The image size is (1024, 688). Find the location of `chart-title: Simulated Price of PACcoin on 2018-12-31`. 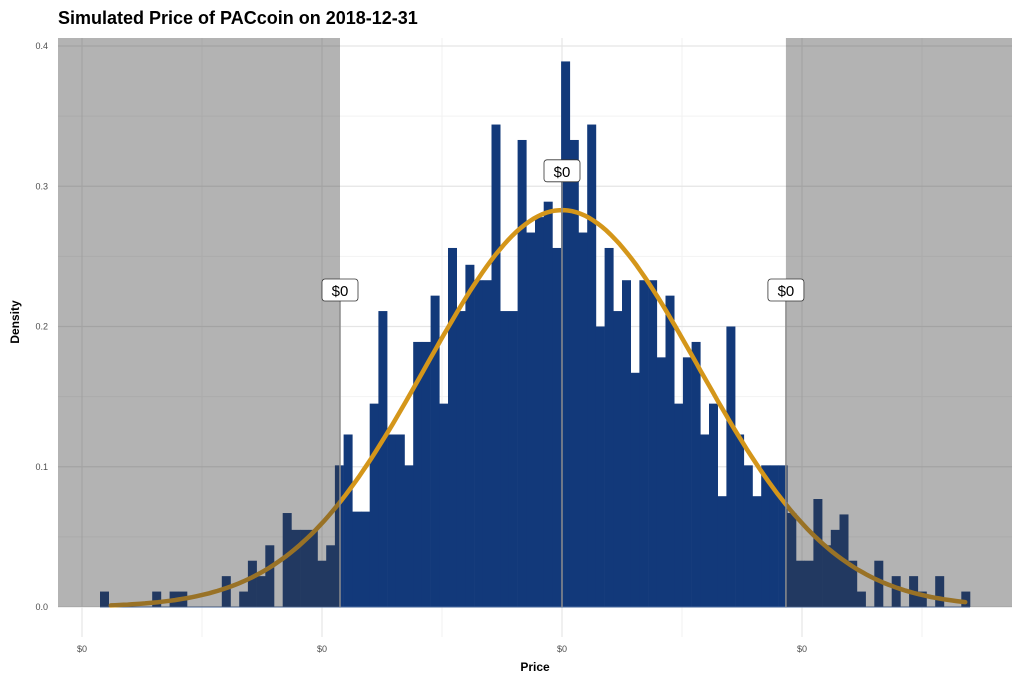

chart-title: Simulated Price of PACcoin on 2018-12-31 is located at coordinates (238, 18).